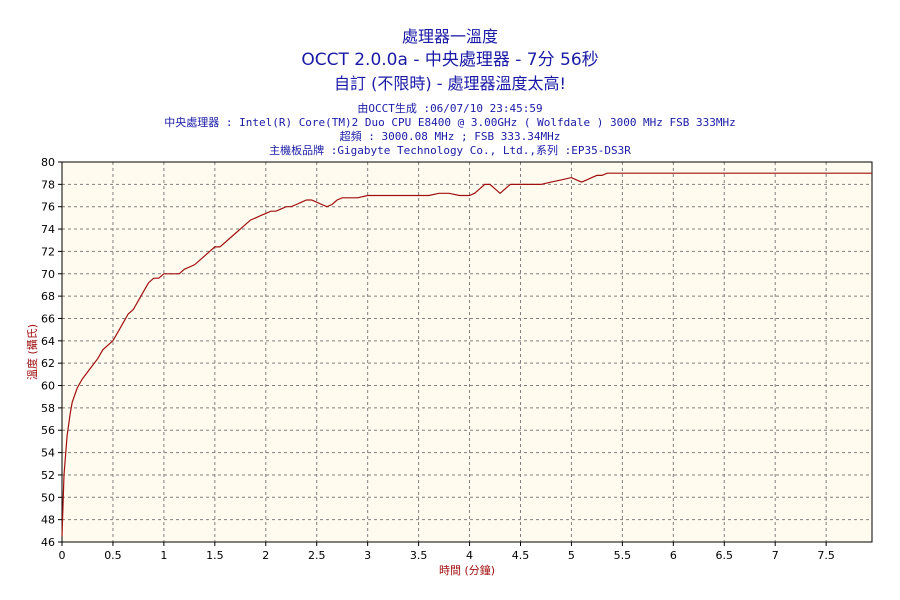  Describe the element at coordinates (48, 453) in the screenshot. I see `y-tick-label: 54` at that location.